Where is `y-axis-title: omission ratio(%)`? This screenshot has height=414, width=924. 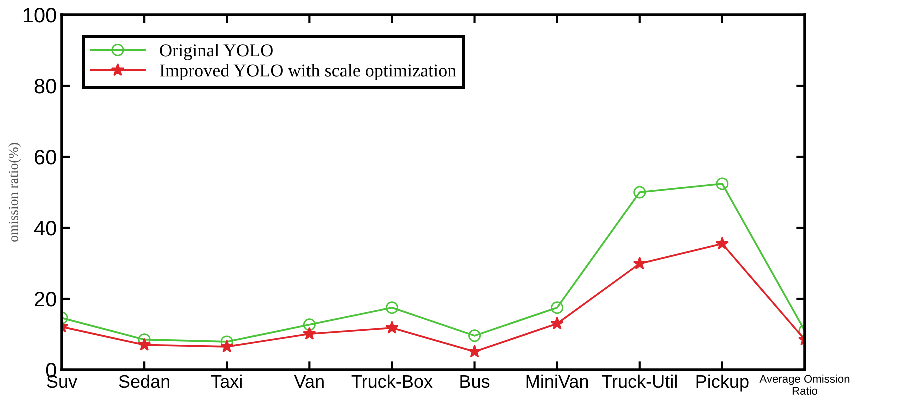
y-axis-title: omission ratio(%) is located at coordinates (15, 192).